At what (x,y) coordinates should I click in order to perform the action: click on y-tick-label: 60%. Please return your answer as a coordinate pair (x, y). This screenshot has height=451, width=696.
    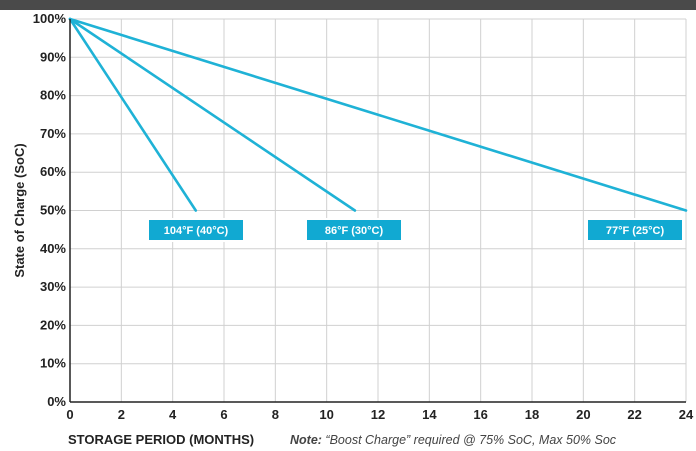
    Looking at the image, I should click on (53, 171).